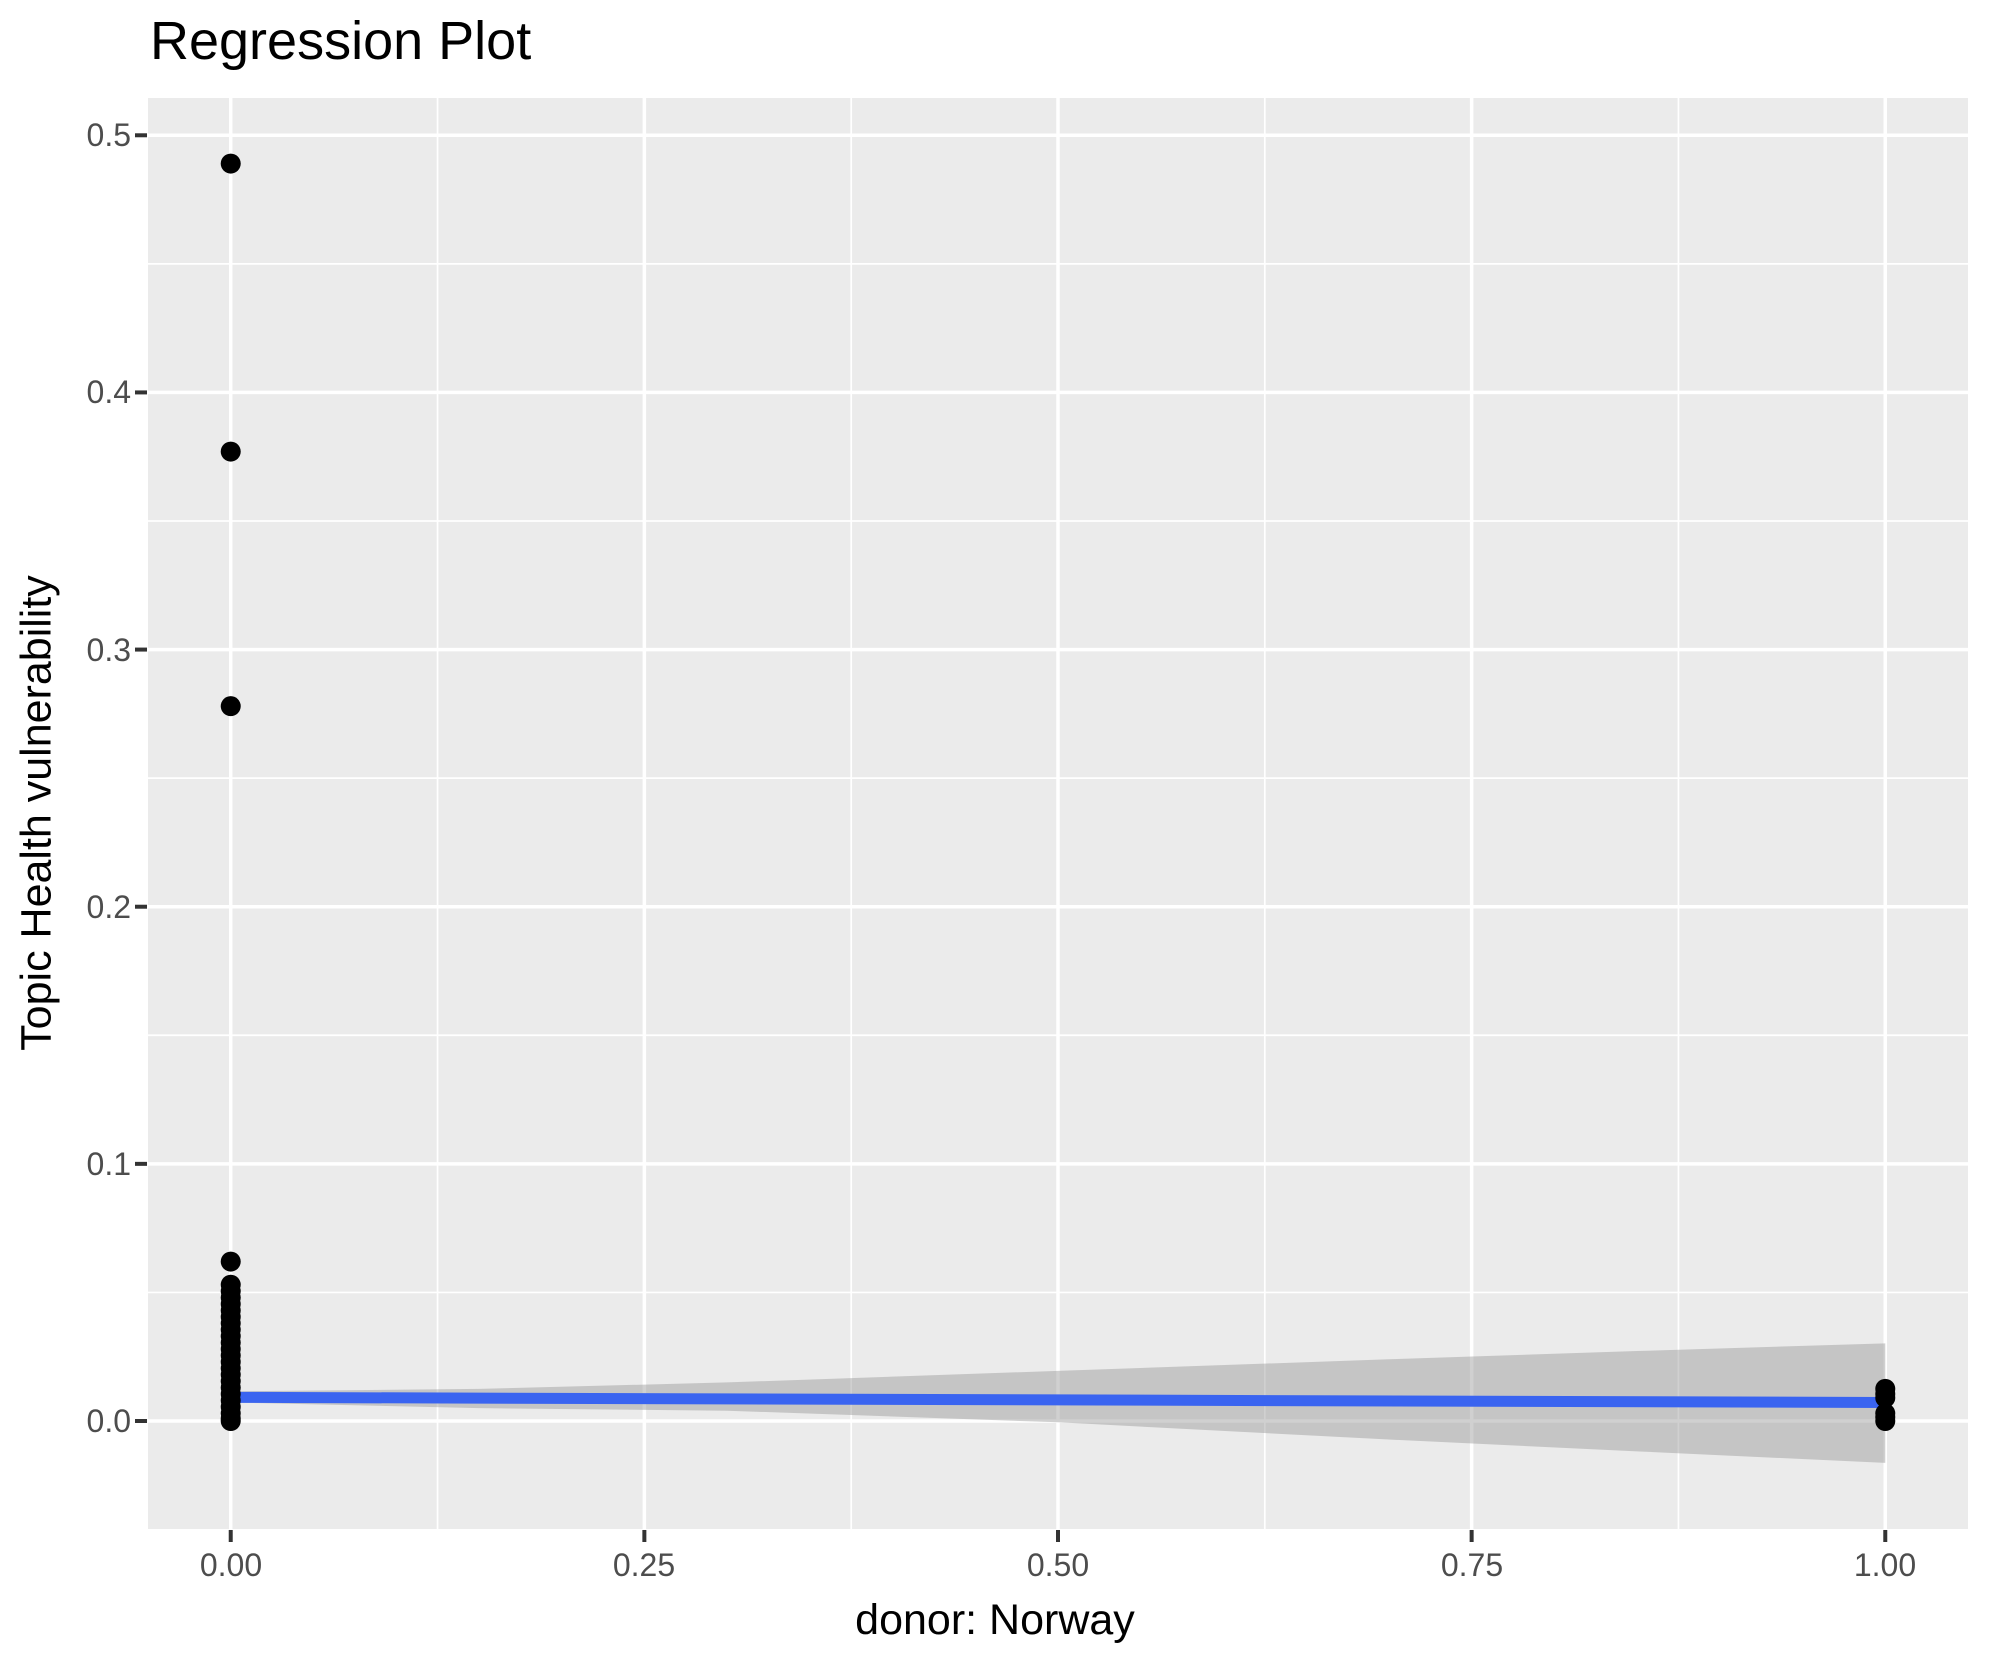 This screenshot has width=1990, height=1665. I want to click on y-tick-label: 0.1, so click(108, 1164).